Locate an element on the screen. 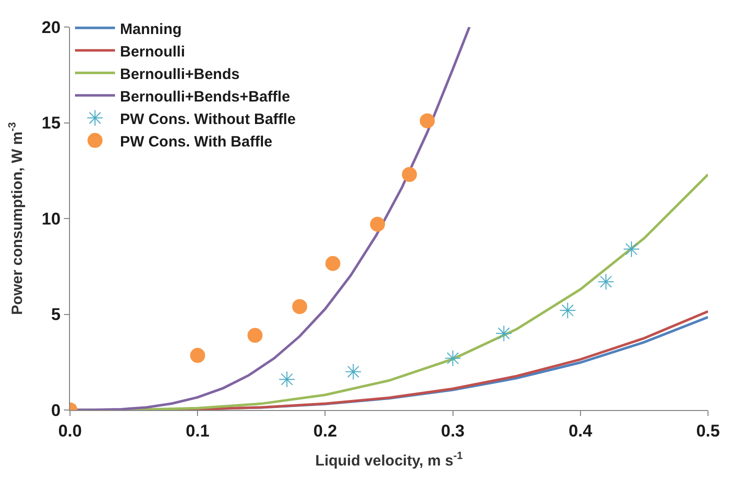 The width and height of the screenshot is (732, 485). x-tick-label: 0.0 is located at coordinates (70, 430).